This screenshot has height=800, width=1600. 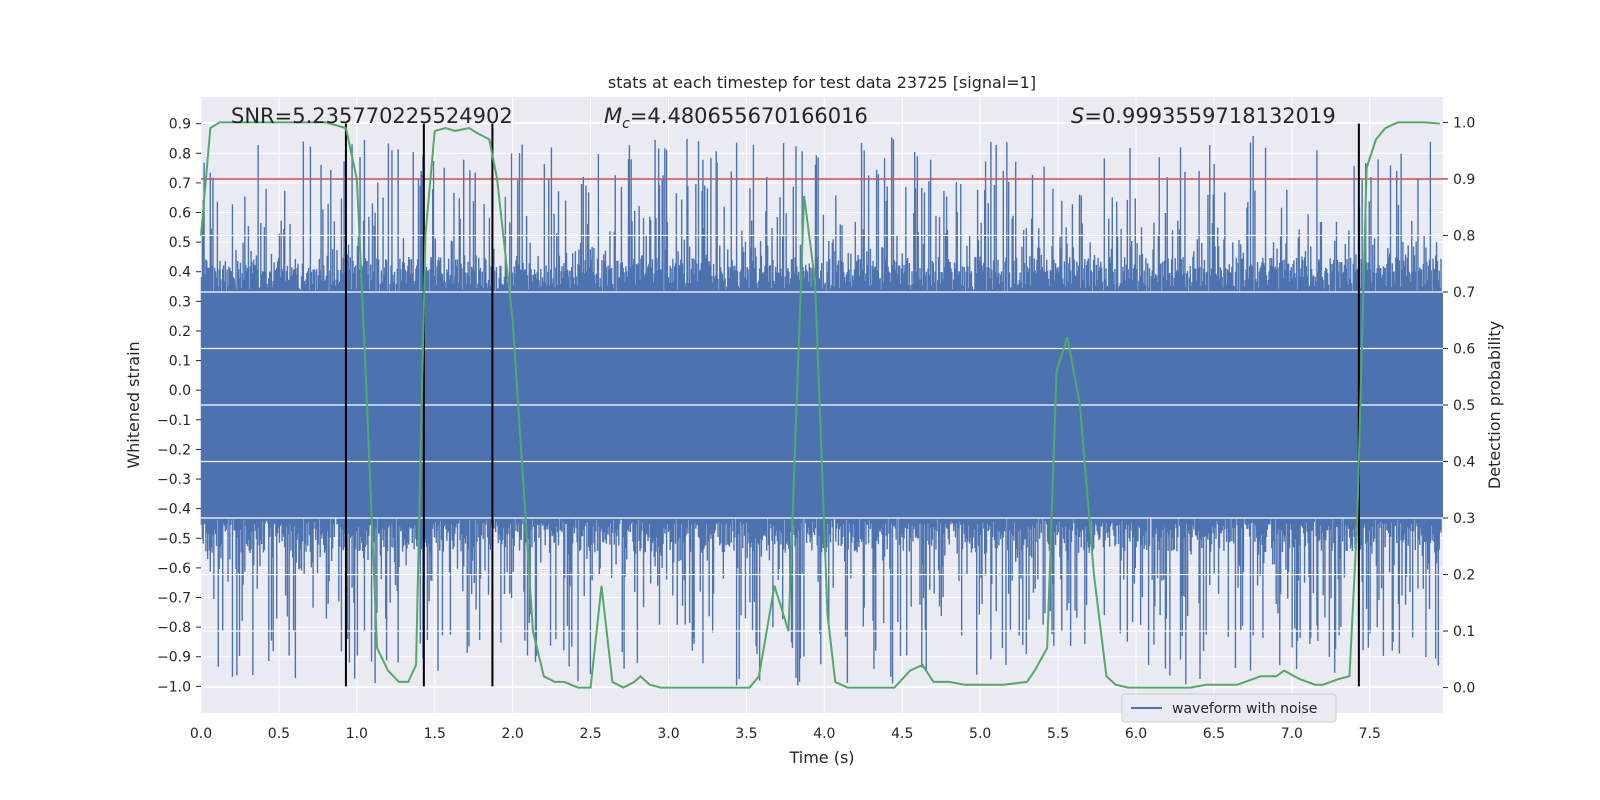 What do you see at coordinates (279, 734) in the screenshot?
I see `x-tick-label: 0.5` at bounding box center [279, 734].